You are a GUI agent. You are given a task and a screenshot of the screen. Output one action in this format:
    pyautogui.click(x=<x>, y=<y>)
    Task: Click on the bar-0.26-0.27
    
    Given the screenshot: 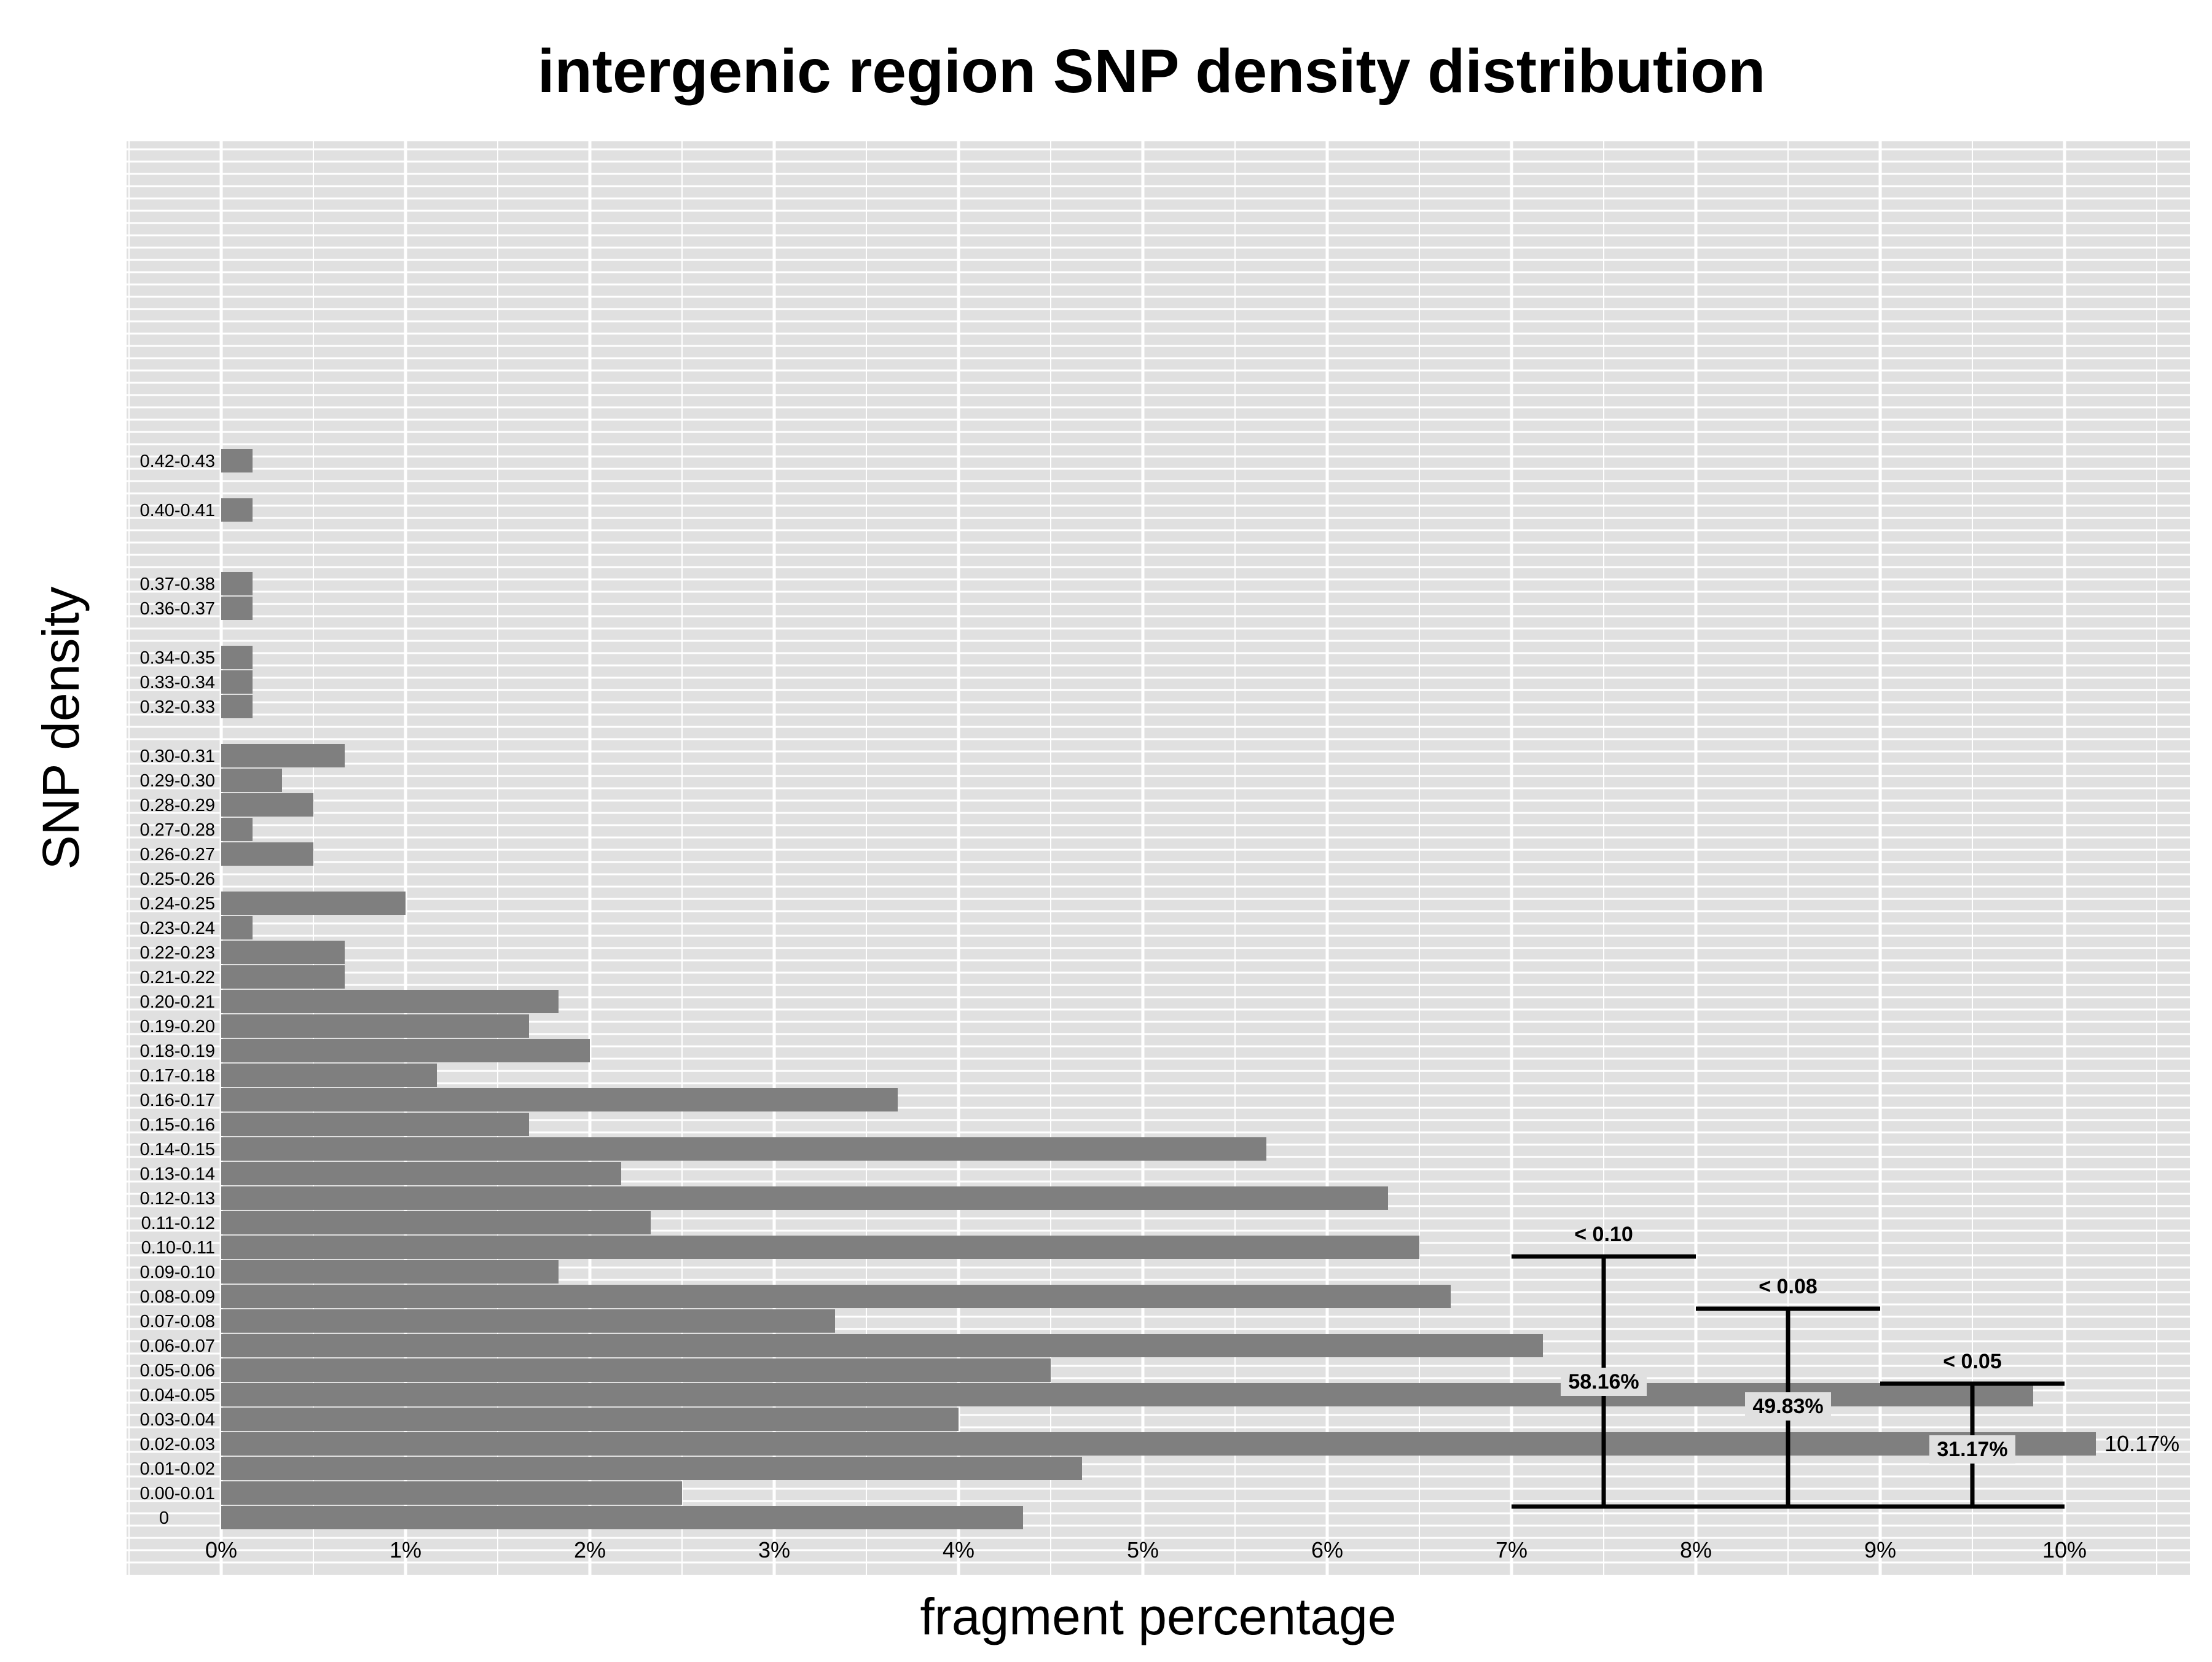 What is the action you would take?
    pyautogui.click(x=267, y=854)
    